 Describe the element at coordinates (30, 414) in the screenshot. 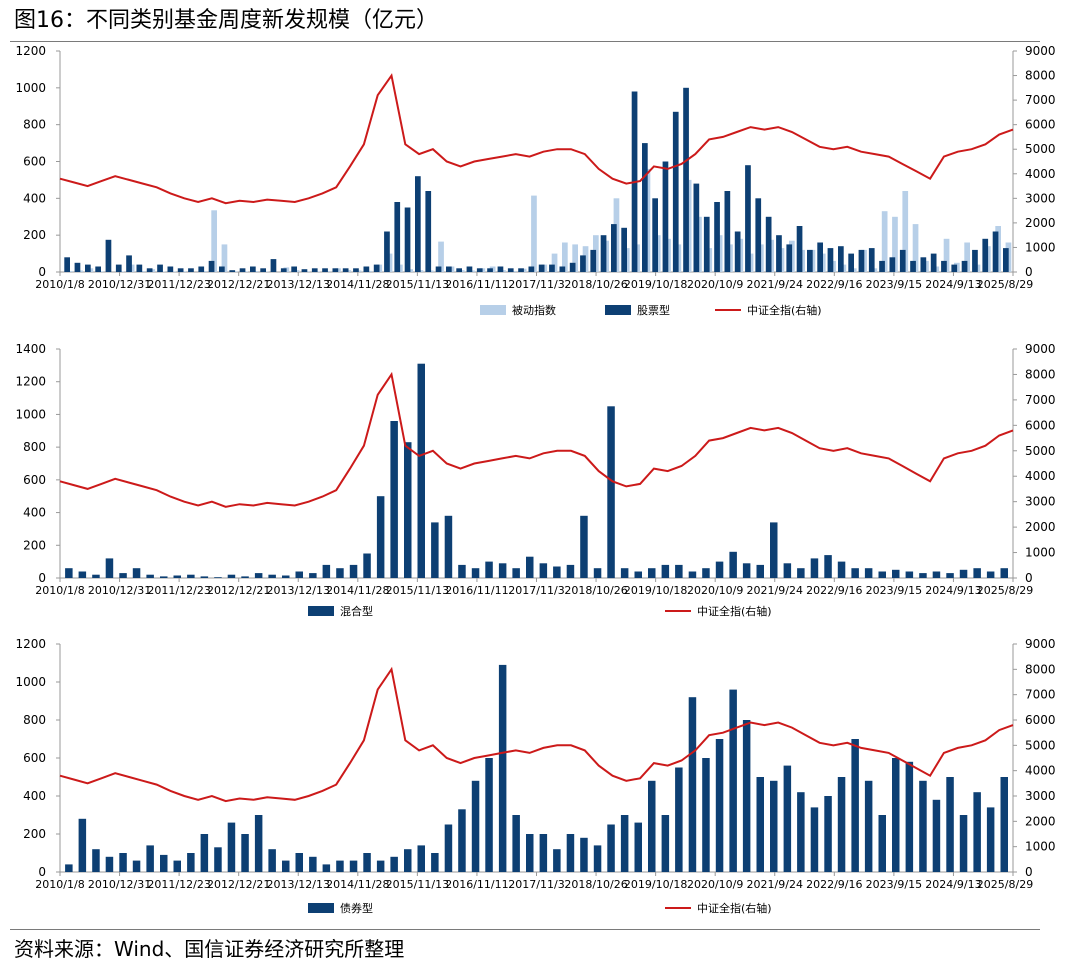

I see `left-tick-label: 1000` at that location.